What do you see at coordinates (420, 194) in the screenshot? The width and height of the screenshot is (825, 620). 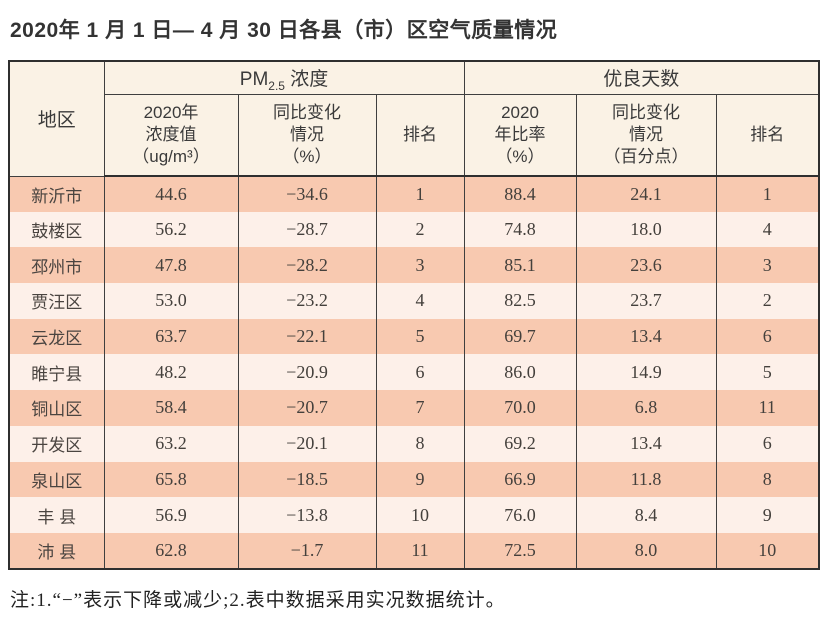 I see `pm-rank-cell: 1` at bounding box center [420, 194].